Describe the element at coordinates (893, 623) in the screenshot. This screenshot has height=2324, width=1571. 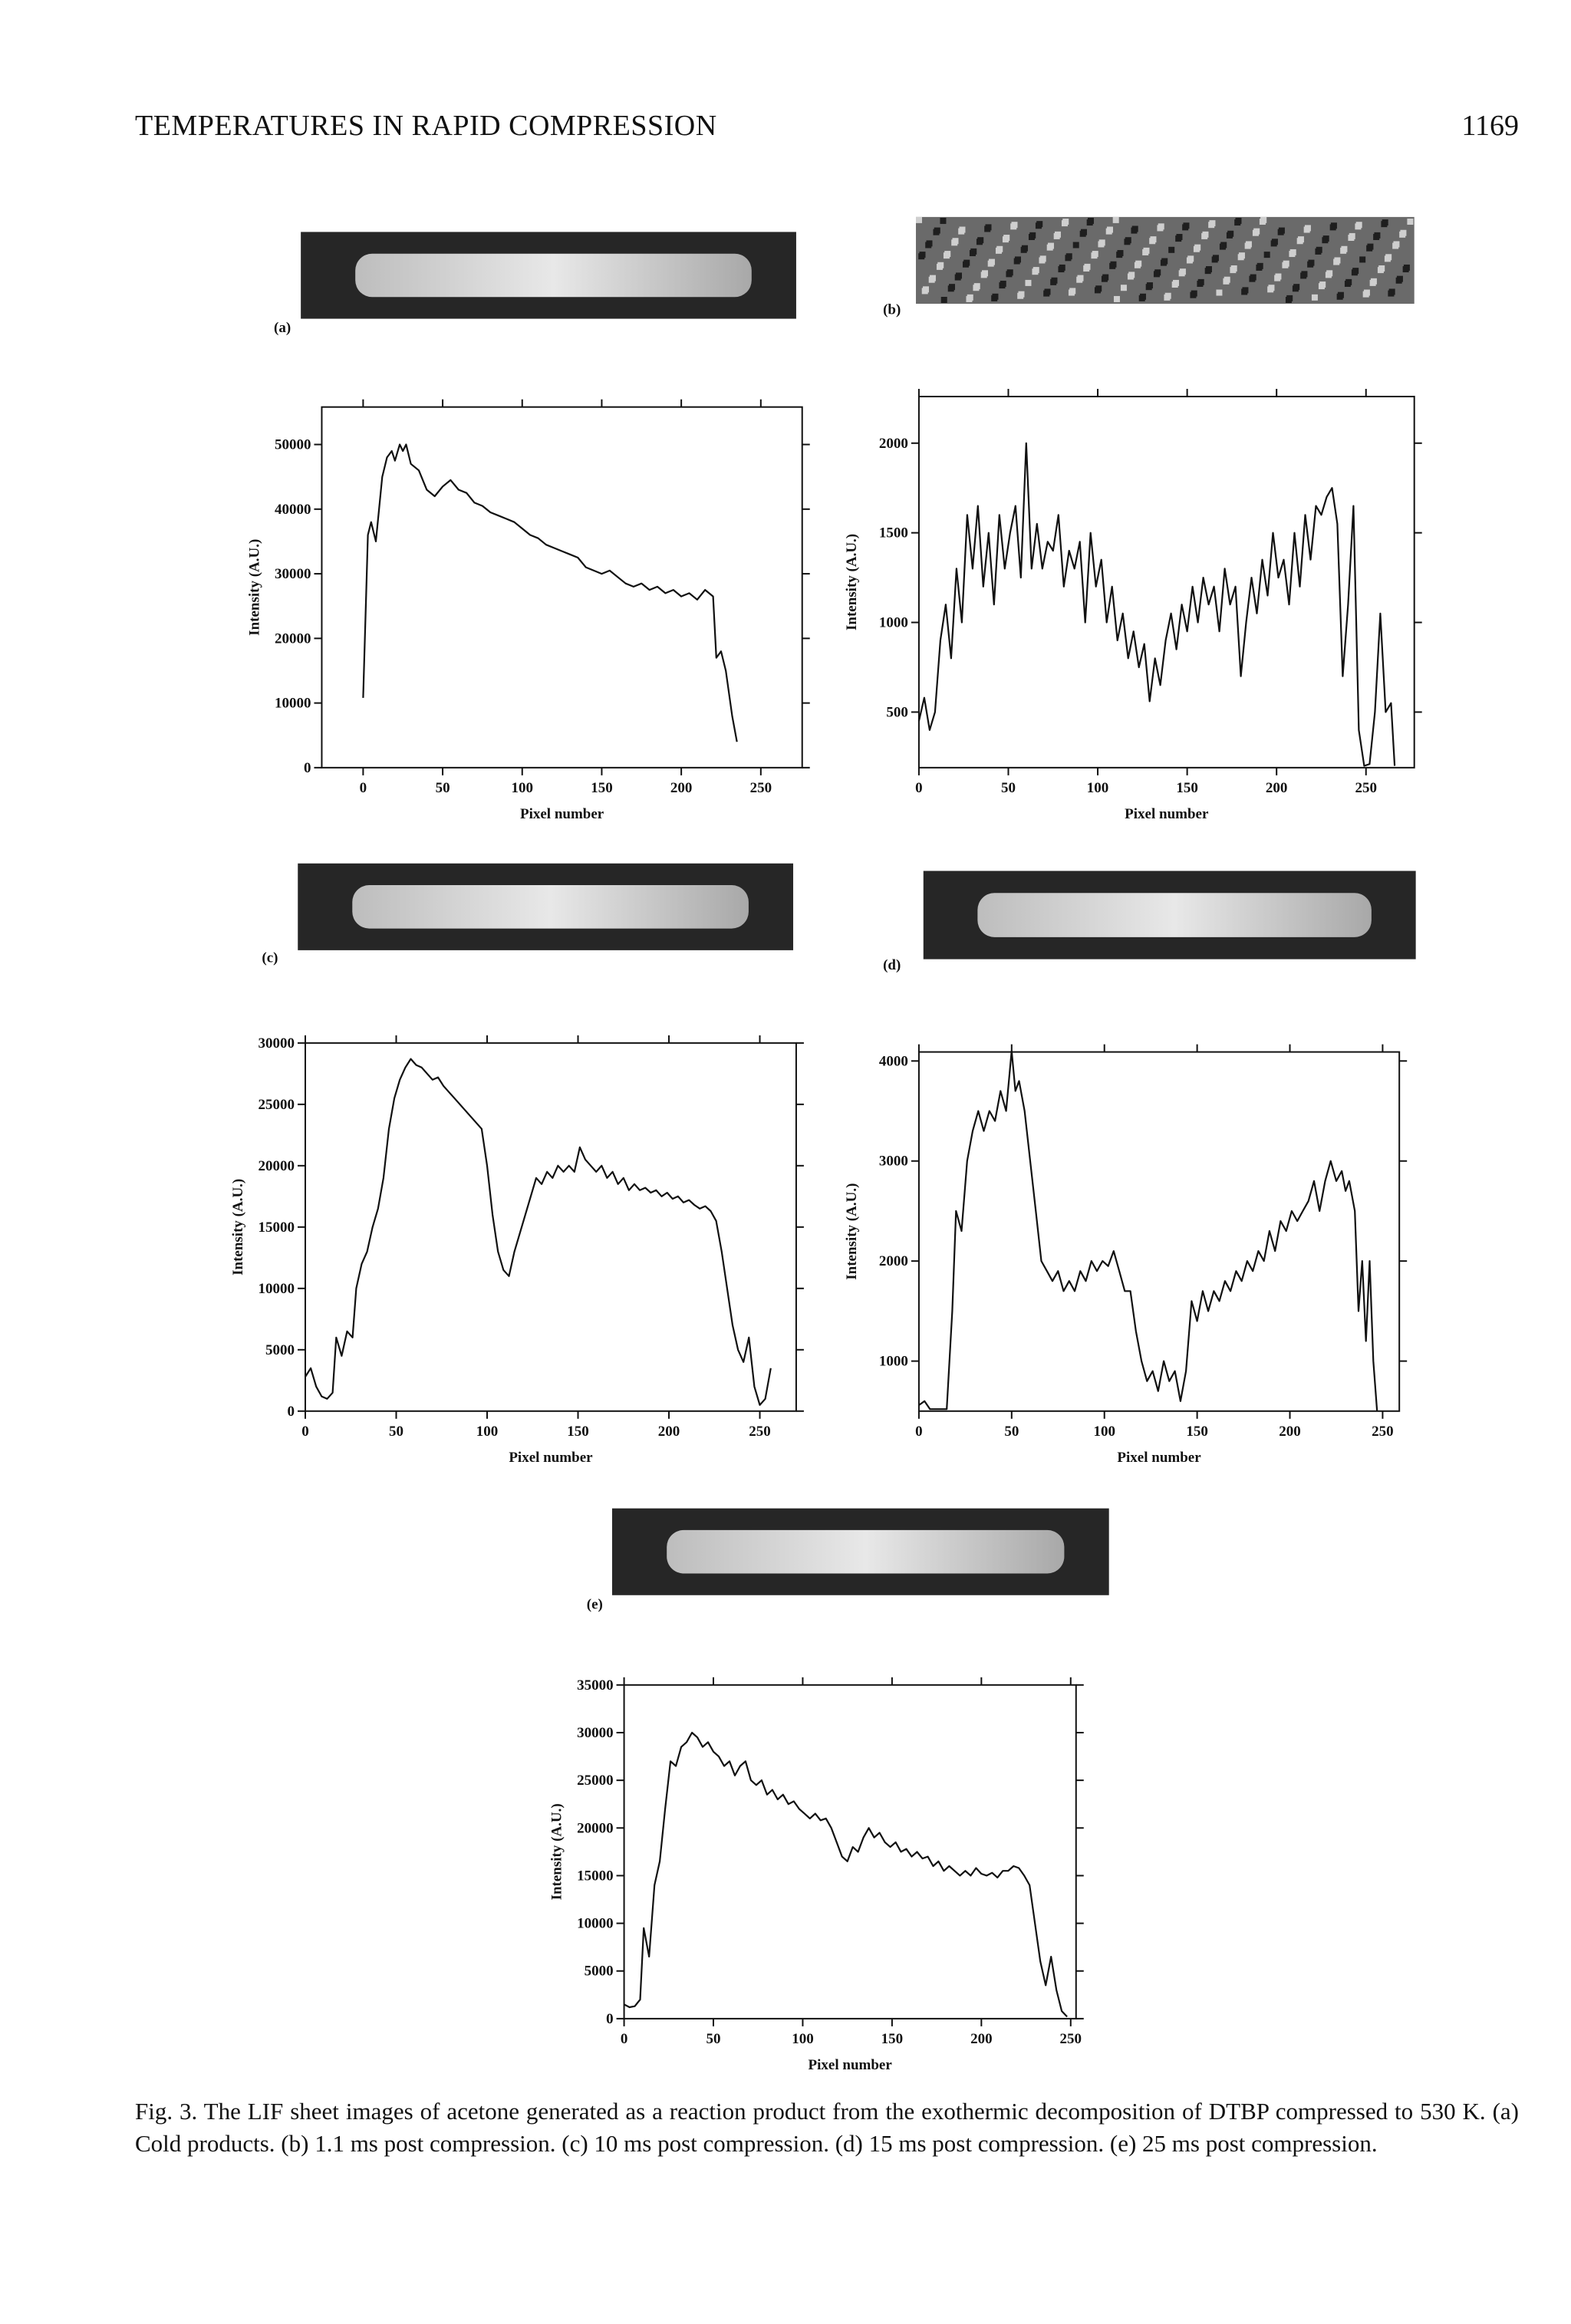
I see `y-tick-label: 1000` at that location.